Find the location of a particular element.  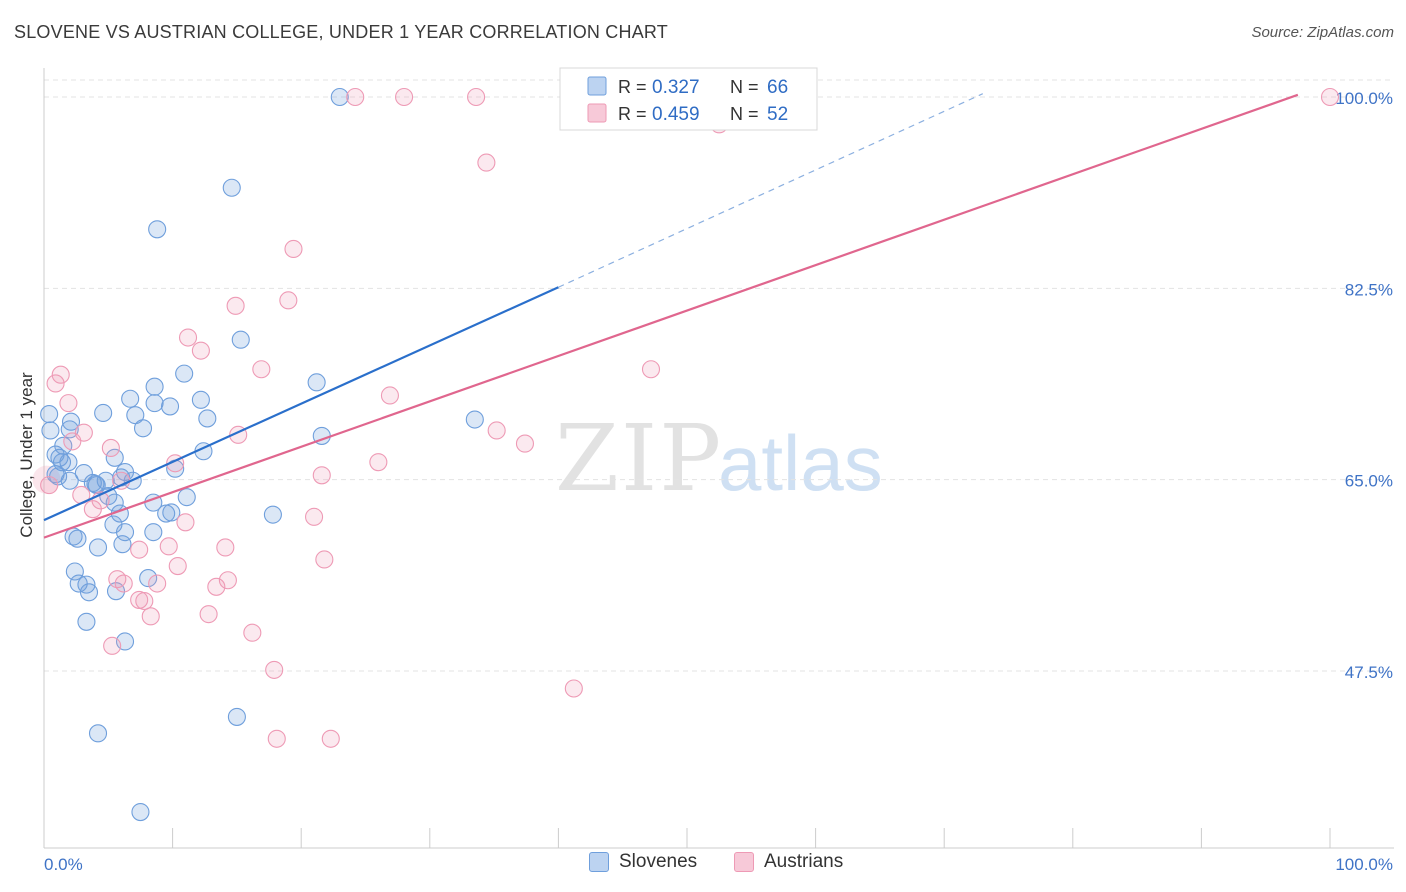

legend-r-value-0: 0.327 is located at coordinates (676, 87).